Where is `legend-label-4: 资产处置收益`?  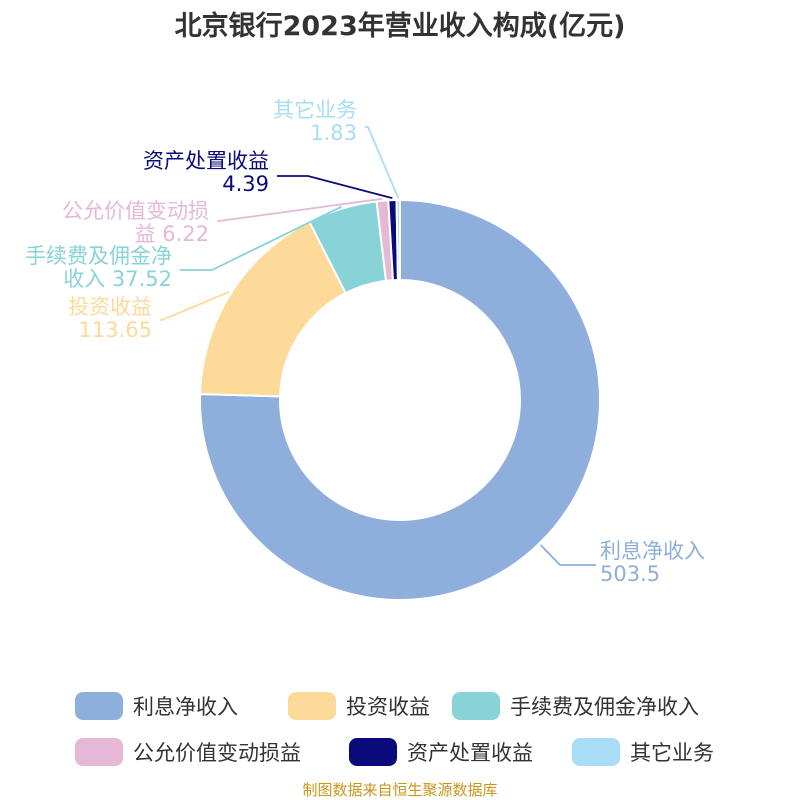 legend-label-4: 资产处置收益 is located at coordinates (470, 753).